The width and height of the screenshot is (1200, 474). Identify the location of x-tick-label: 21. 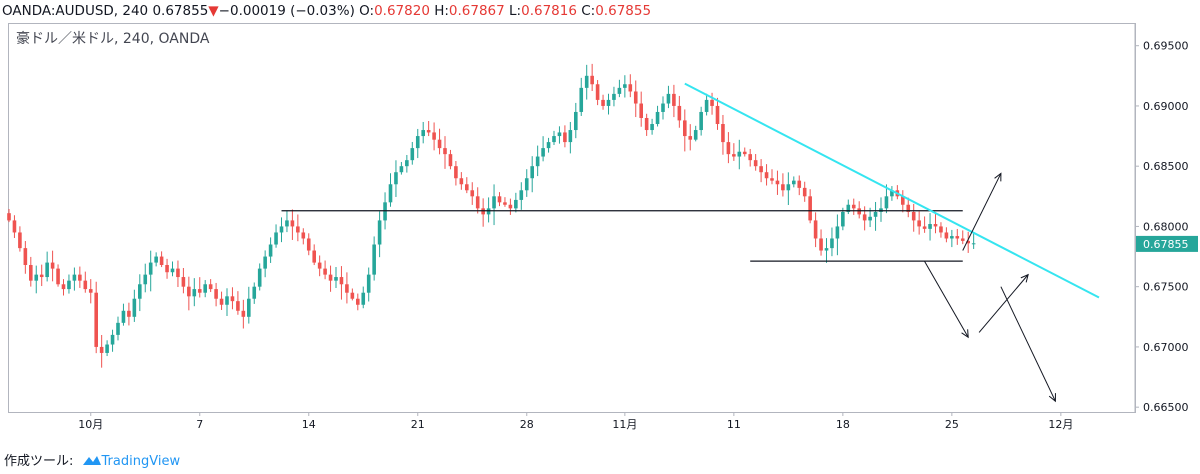
(418, 424).